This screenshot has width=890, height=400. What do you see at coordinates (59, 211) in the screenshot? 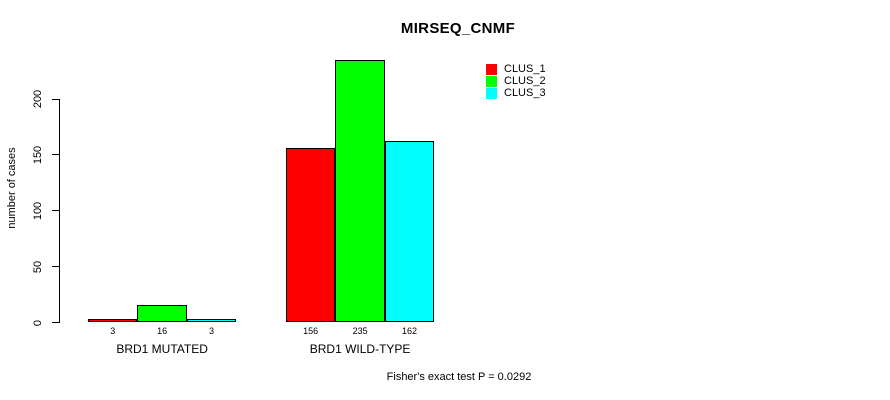
I see `y-axis-line` at bounding box center [59, 211].